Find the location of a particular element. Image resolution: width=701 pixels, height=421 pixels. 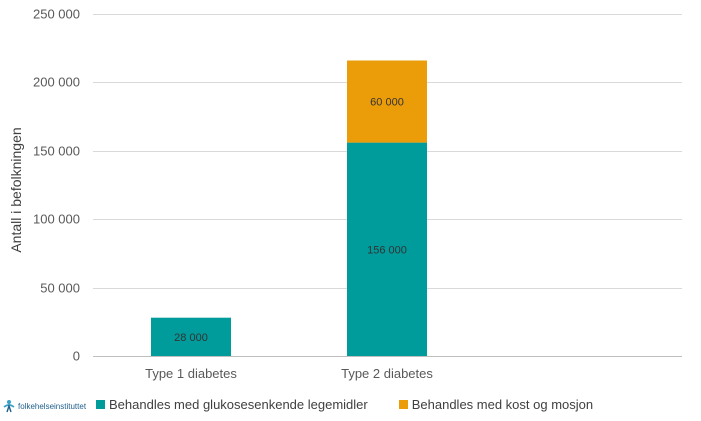

logo: folkehelseinstituttet is located at coordinates (44, 406).